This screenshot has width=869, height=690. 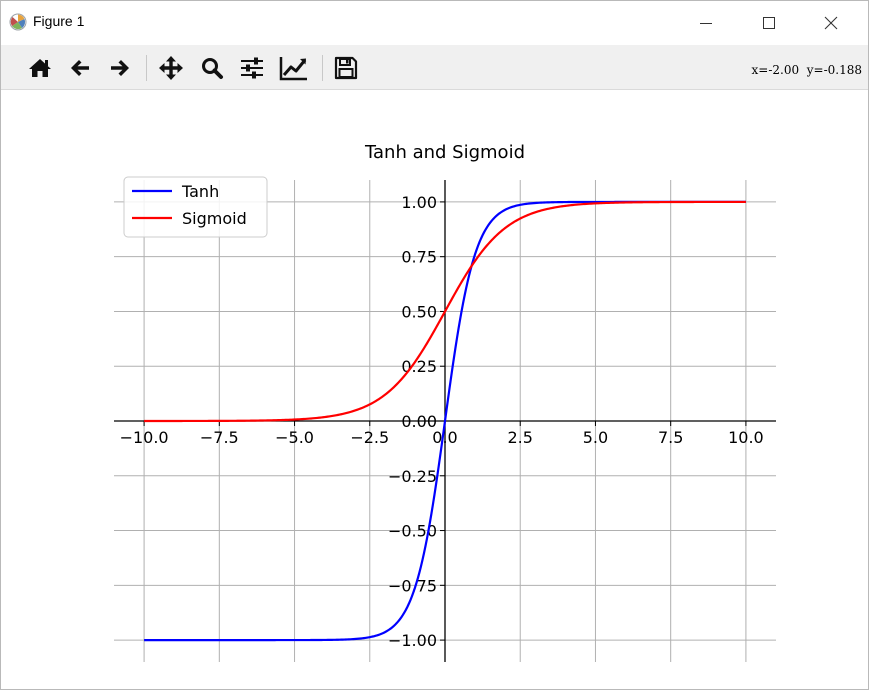 What do you see at coordinates (214, 218) in the screenshot?
I see `legend-label-sigmoid: Sigmoid` at bounding box center [214, 218].